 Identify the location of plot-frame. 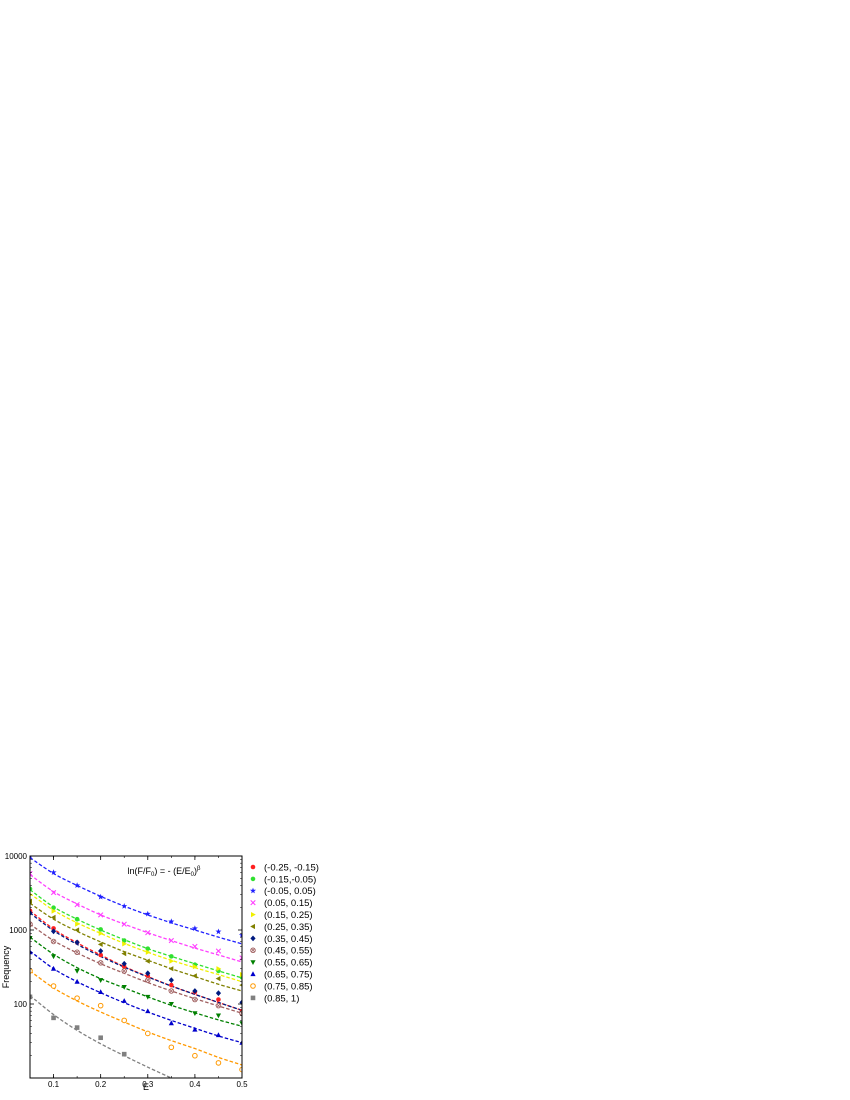
(136, 967).